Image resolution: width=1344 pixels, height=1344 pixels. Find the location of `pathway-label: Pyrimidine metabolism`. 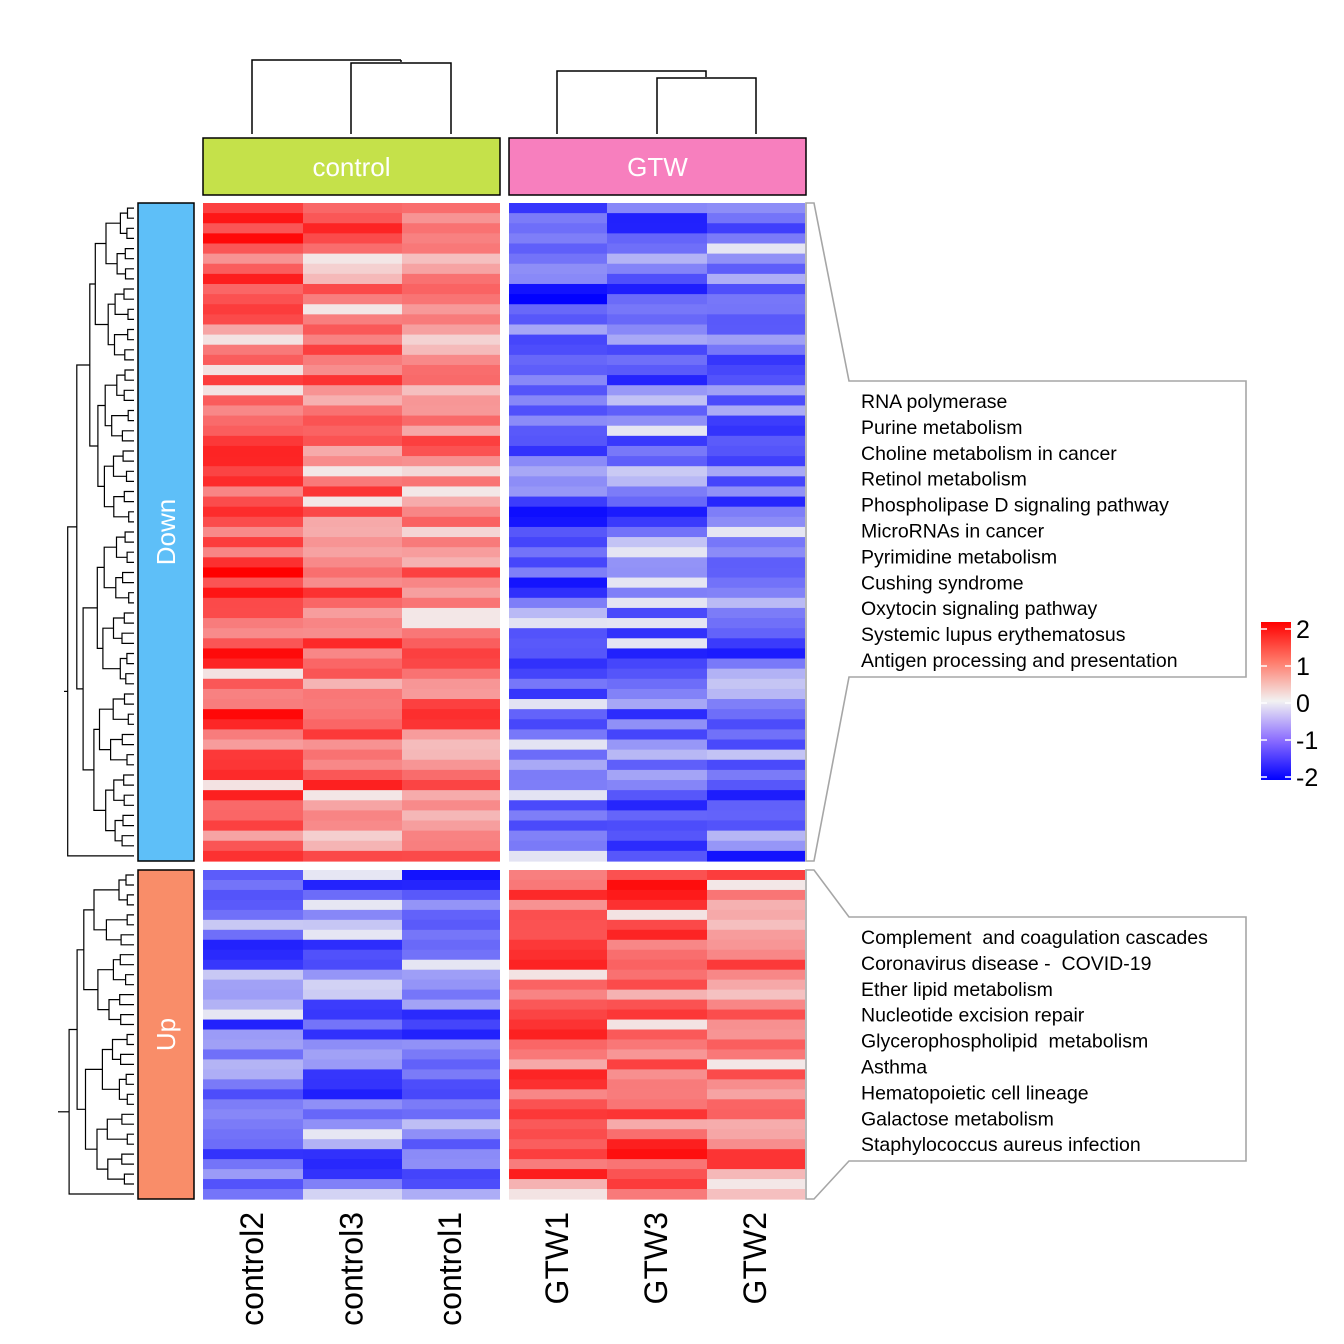

pathway-label: Pyrimidine metabolism is located at coordinates (959, 557).